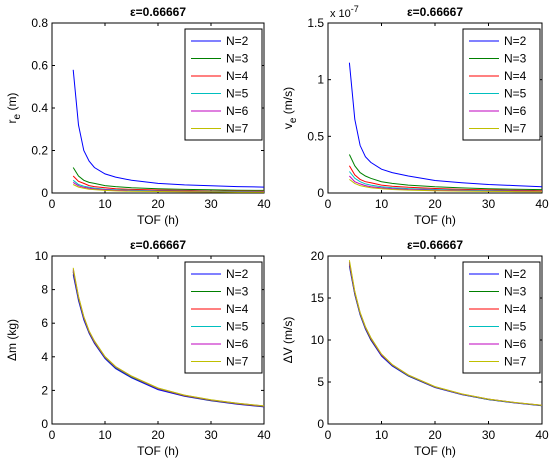 The height and width of the screenshot is (464, 550). What do you see at coordinates (44, 323) in the screenshot?
I see `y-tick-label: 6` at bounding box center [44, 323].